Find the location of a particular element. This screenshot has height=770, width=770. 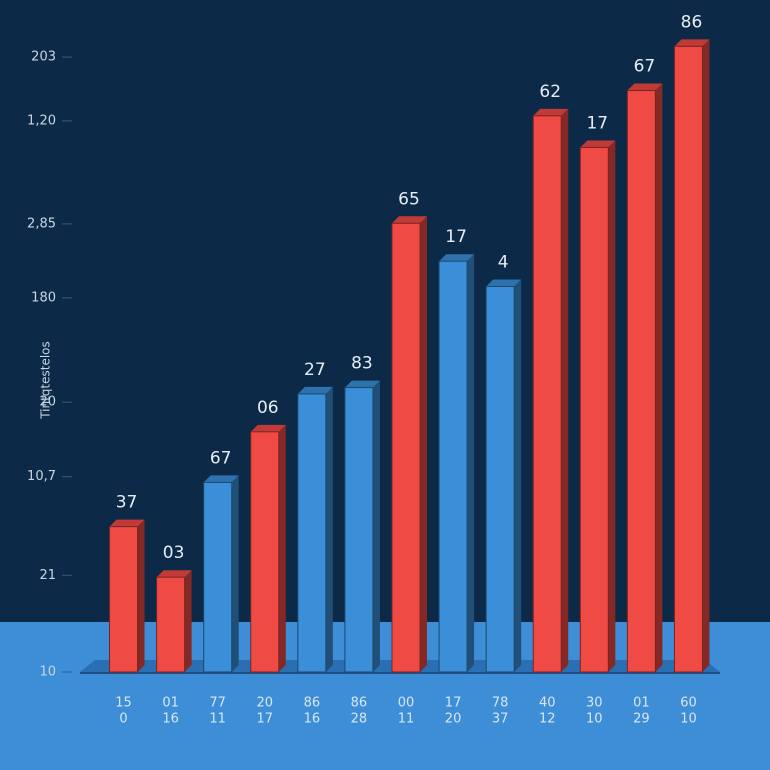

bar-label: 27 is located at coordinates (315, 370).